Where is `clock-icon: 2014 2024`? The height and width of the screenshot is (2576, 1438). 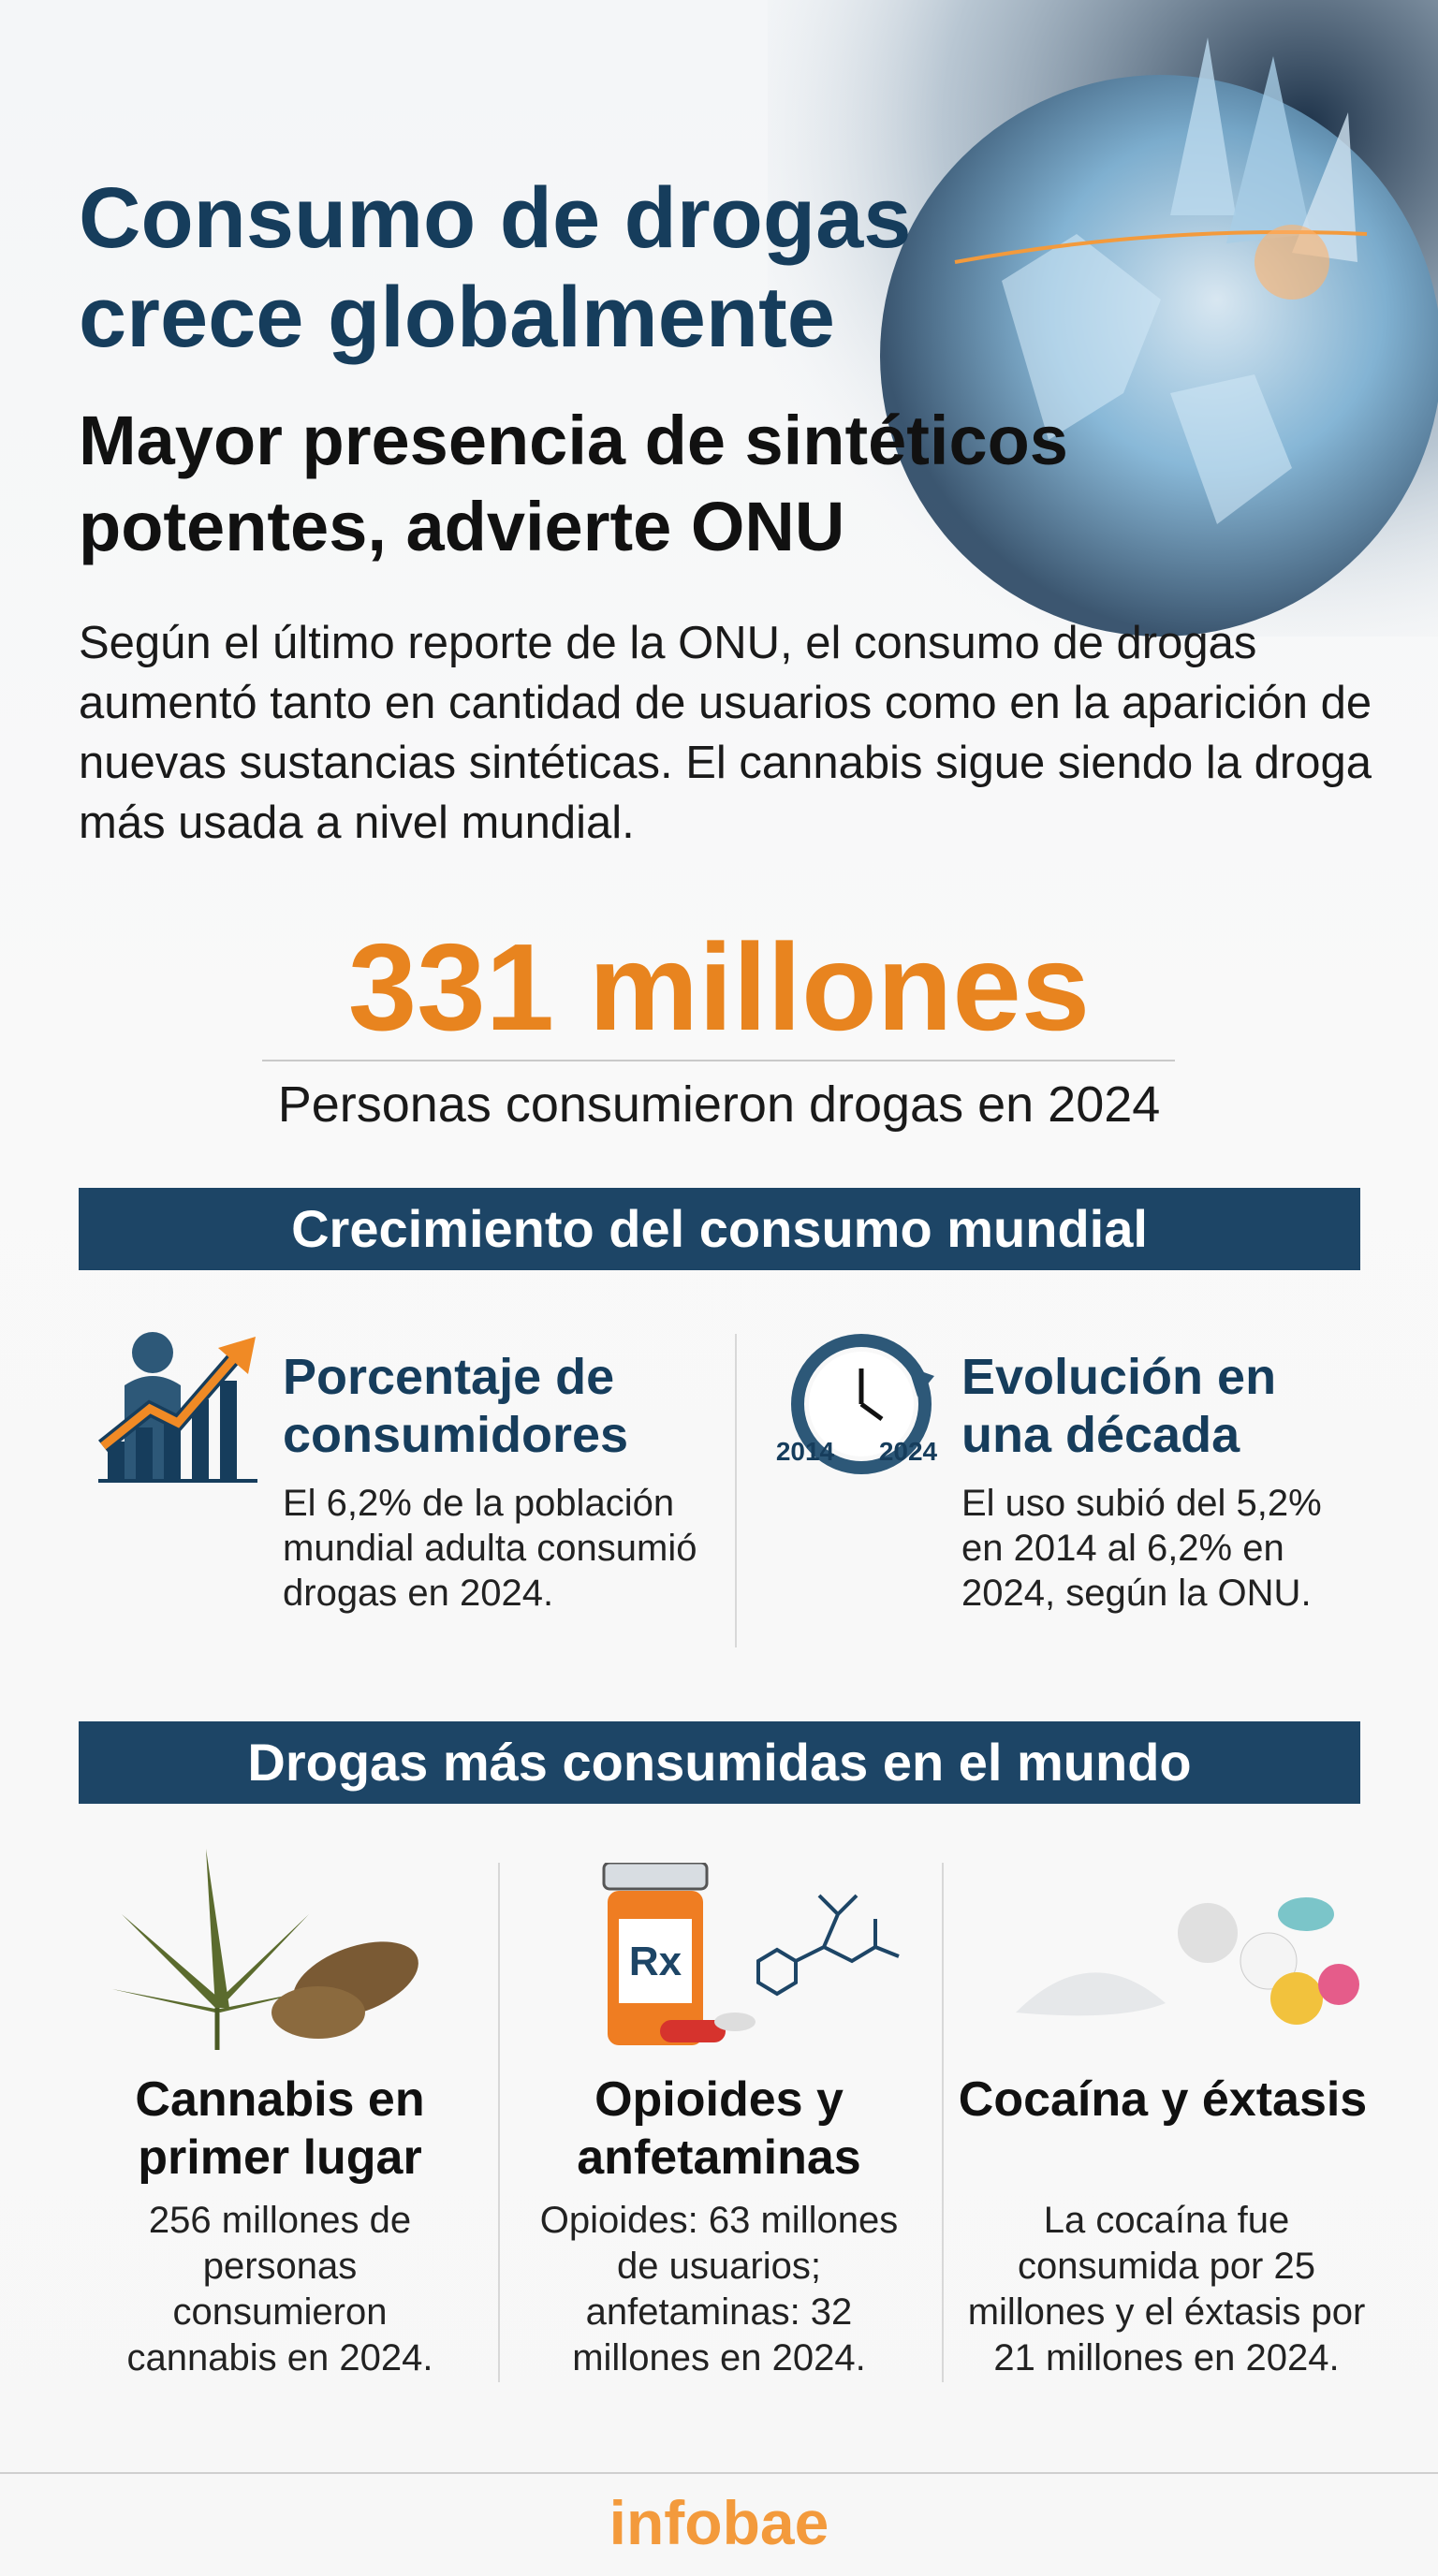 clock-icon: 2014 2024 is located at coordinates (857, 1404).